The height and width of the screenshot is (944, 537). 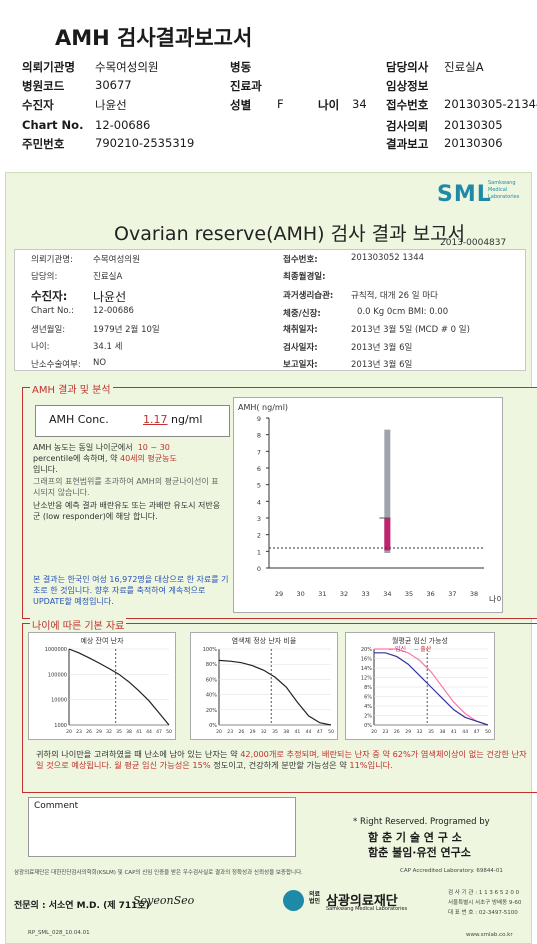 What do you see at coordinates (483, 913) in the screenshot?
I see `contact-3: 대 표 번 호 : 02-3497-5100` at bounding box center [483, 913].